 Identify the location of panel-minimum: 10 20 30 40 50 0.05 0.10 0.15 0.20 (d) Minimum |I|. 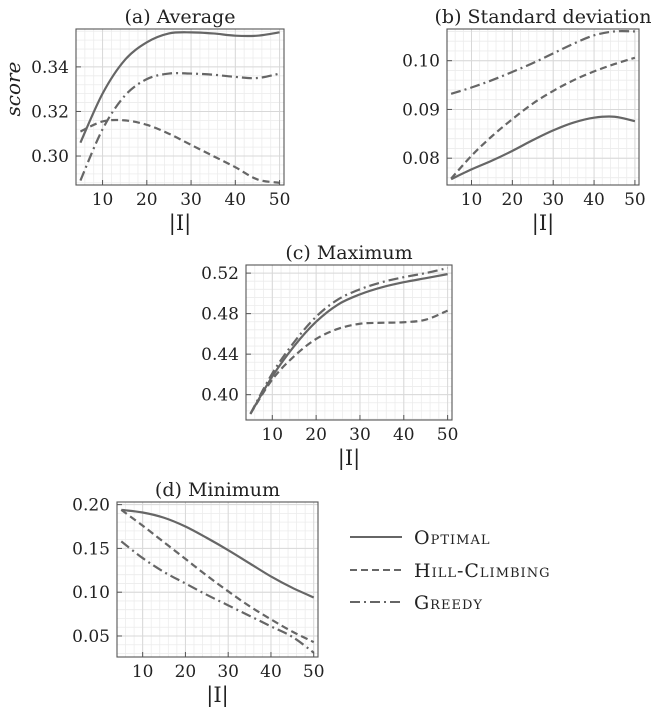
(198, 593).